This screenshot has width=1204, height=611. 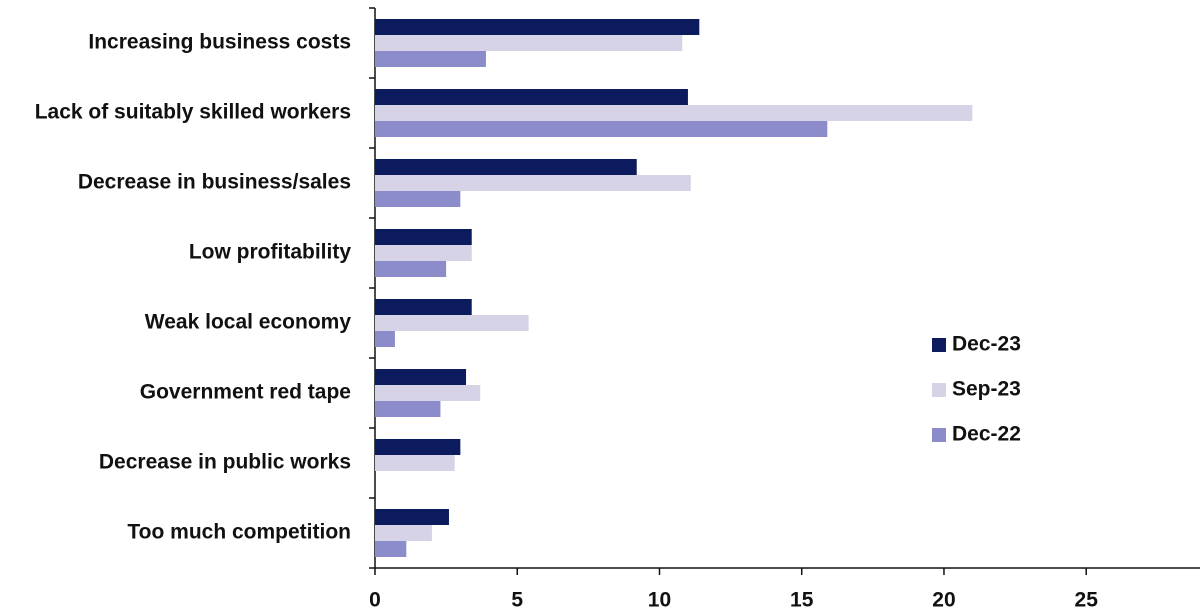 I want to click on x-tick-label: 5, so click(x=517, y=600).